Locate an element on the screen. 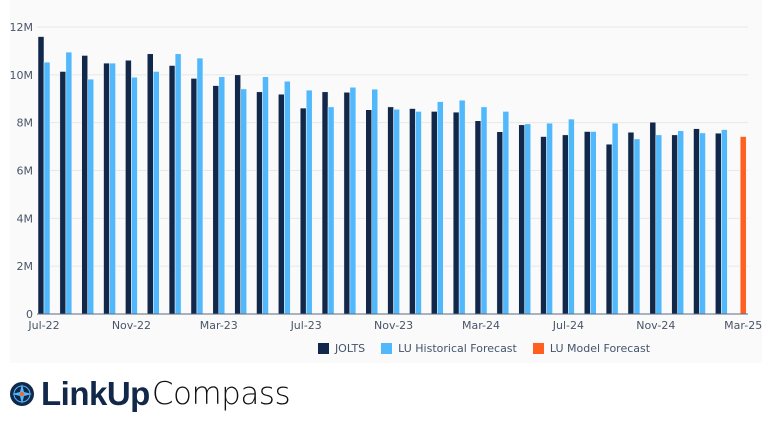 The image size is (768, 423). y-tick-label: 4M is located at coordinates (25, 218).